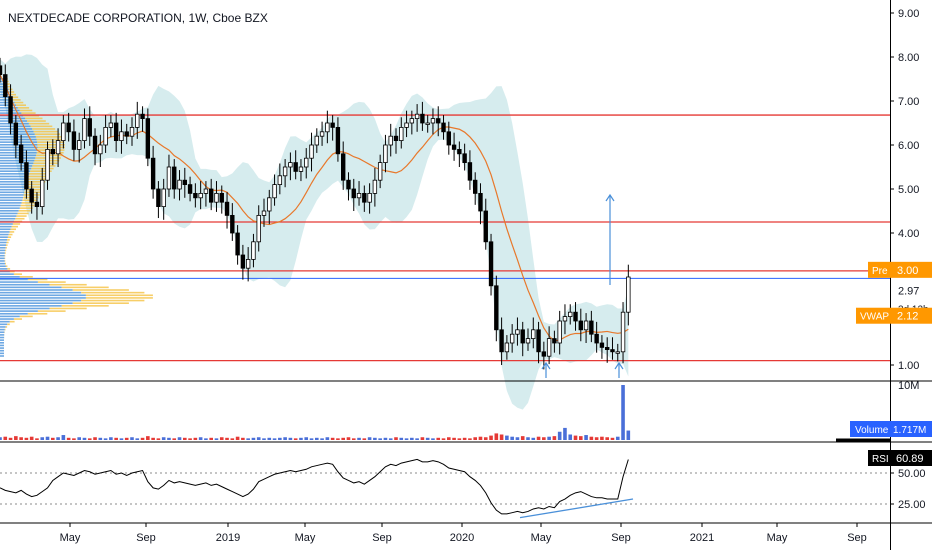 The image size is (932, 555). I want to click on pre-badge-value: 3.00, so click(907, 271).